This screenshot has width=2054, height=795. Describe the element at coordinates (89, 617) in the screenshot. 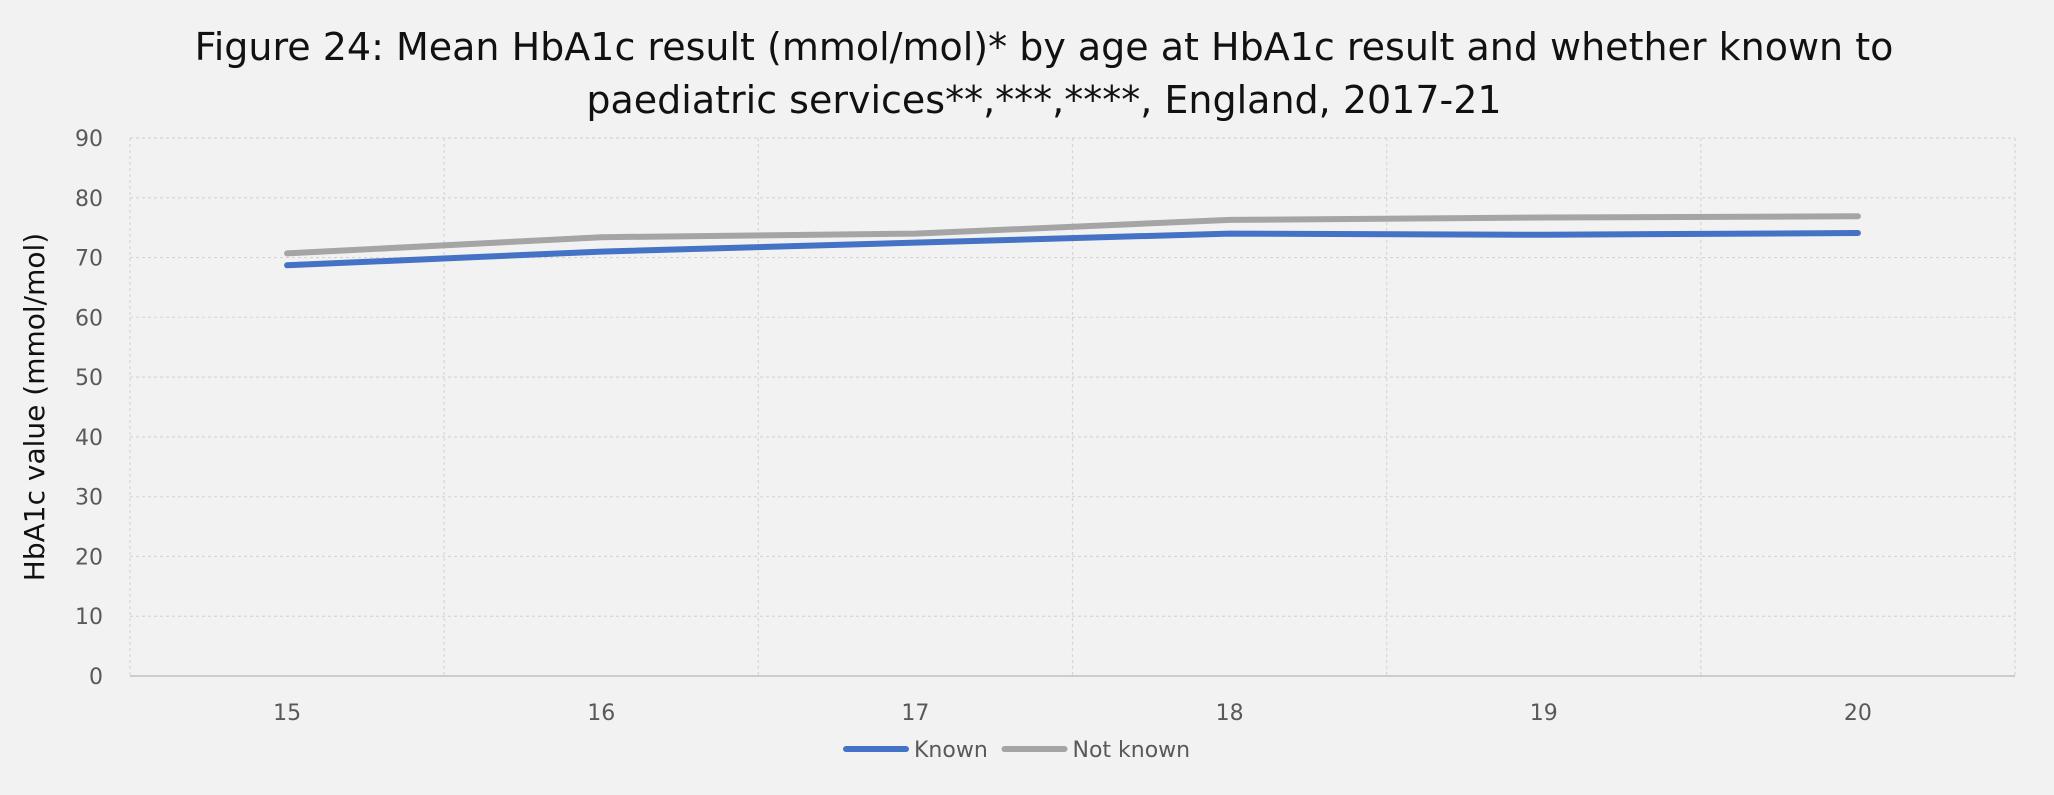

I see `y-tick-label: 10` at that location.